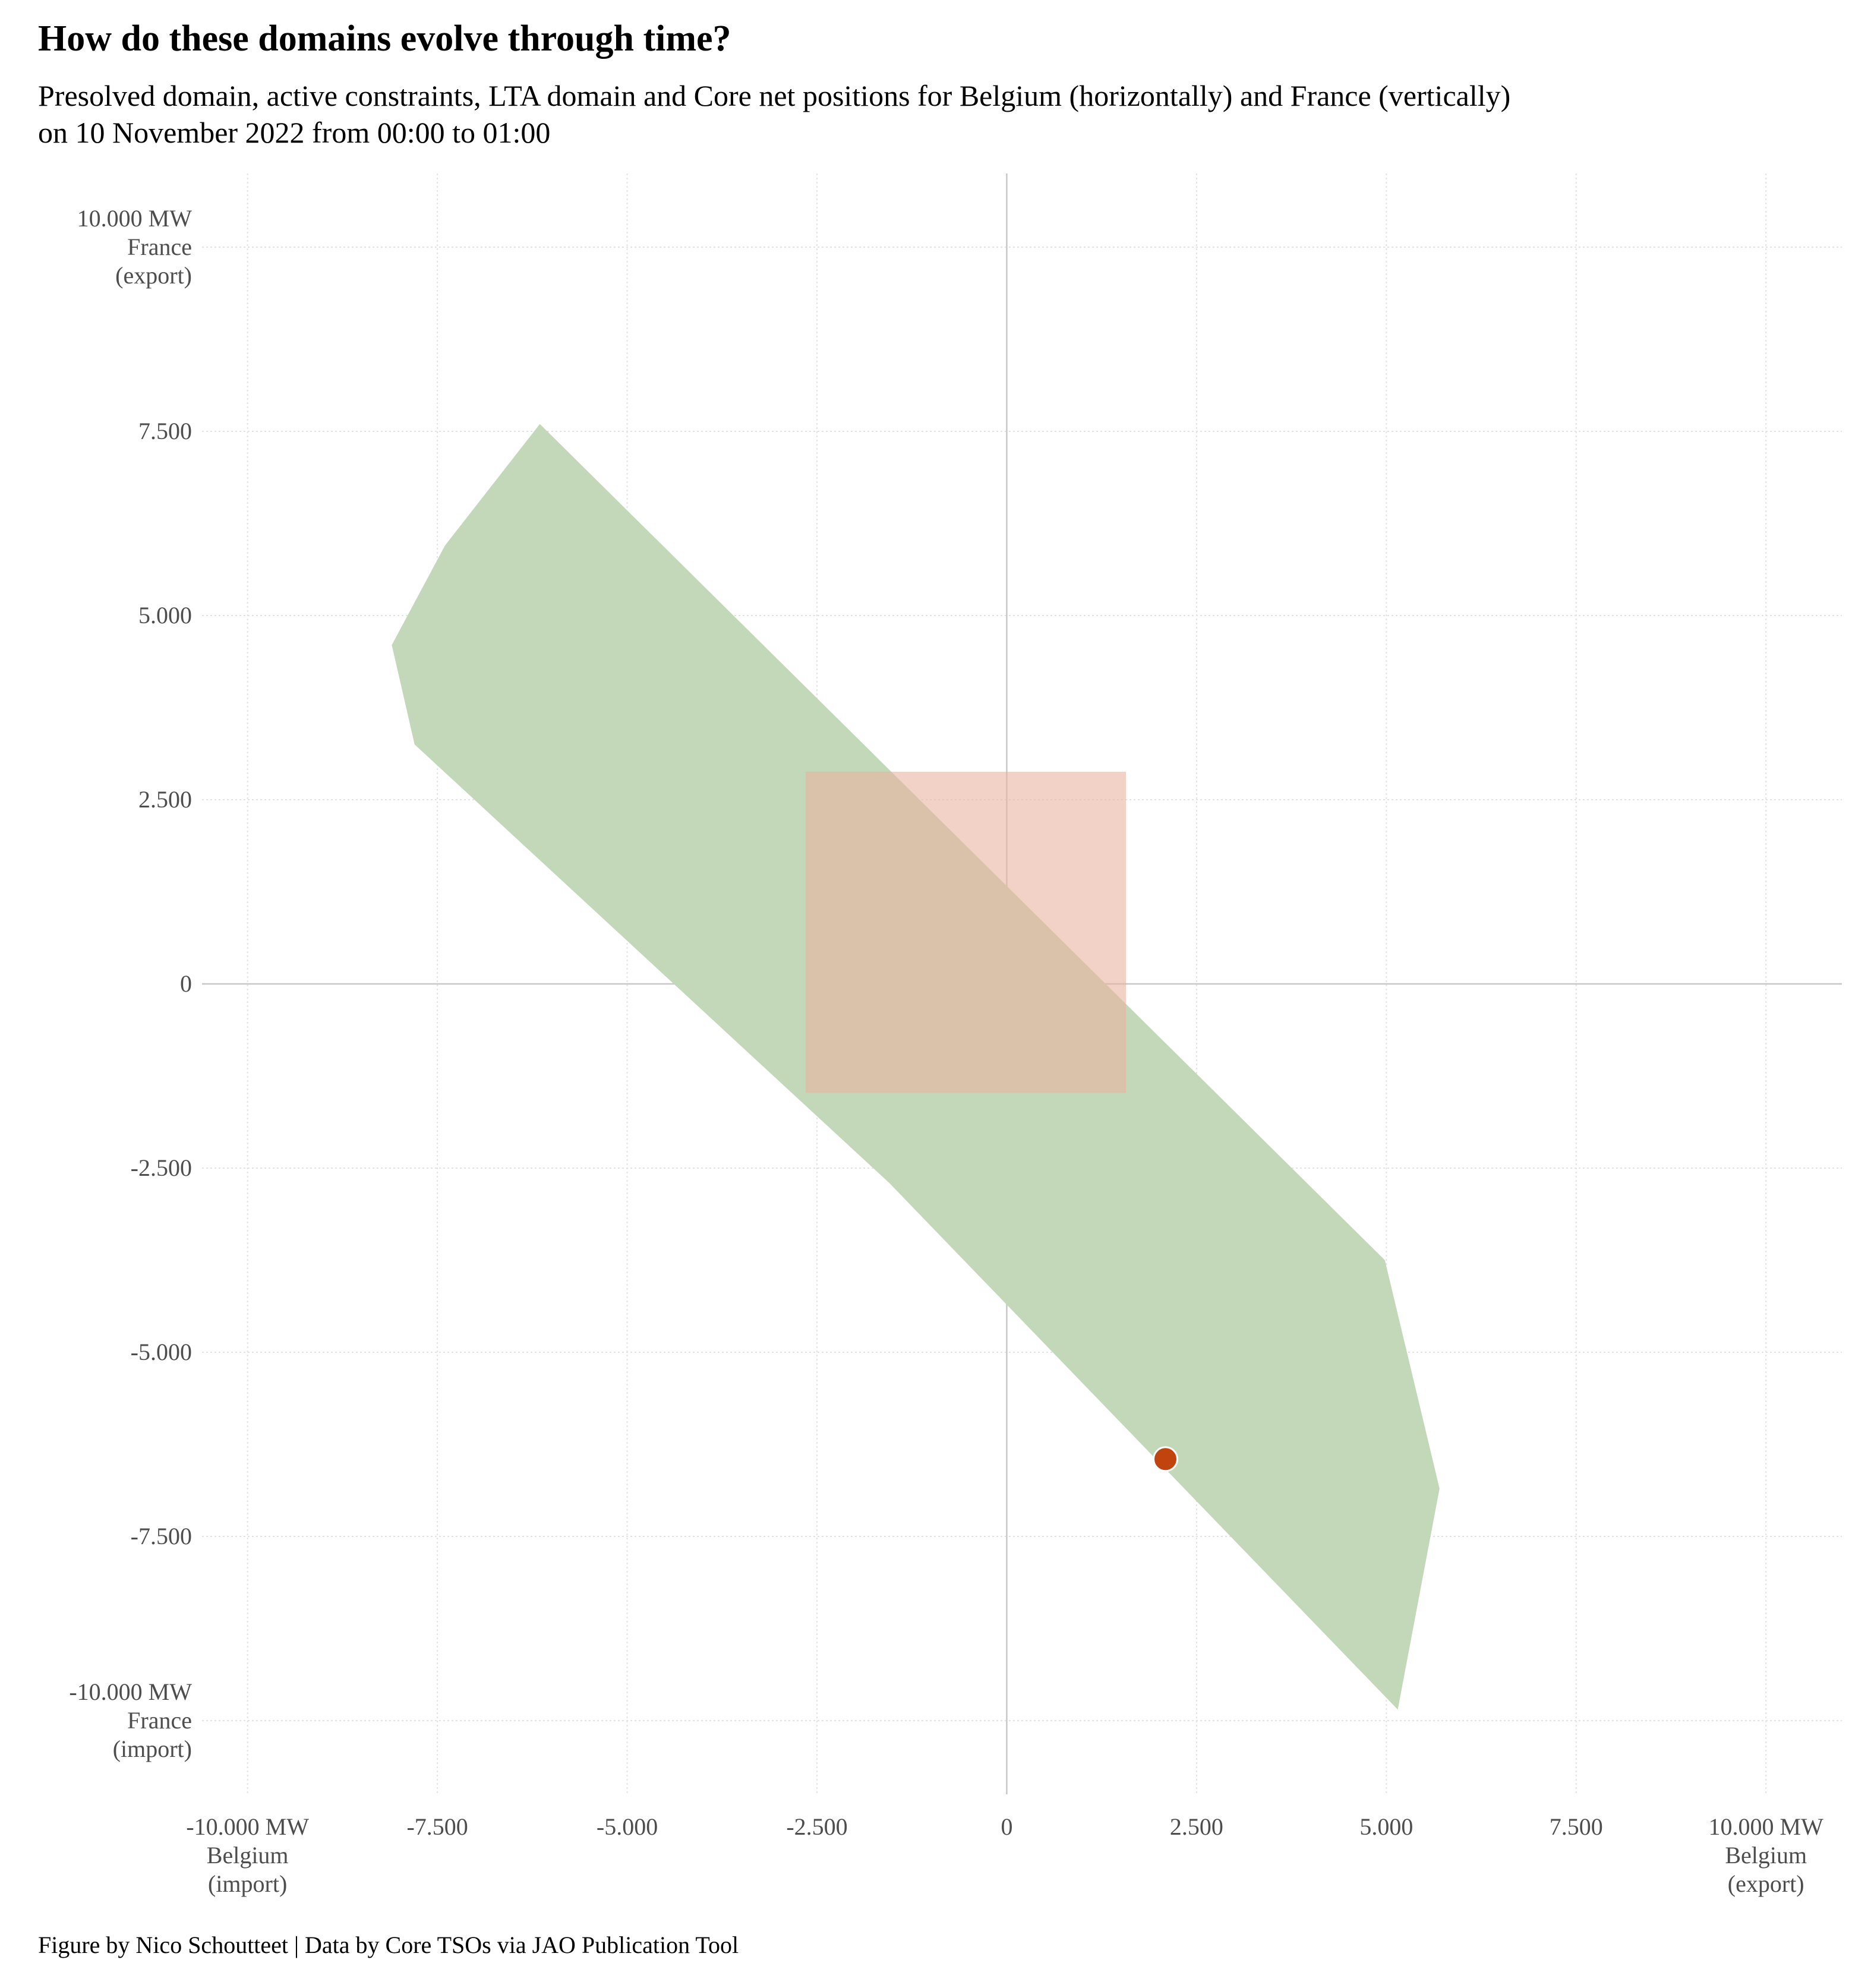 The height and width of the screenshot is (1988, 1871). I want to click on y-tick-label: -5.000, so click(161, 1352).